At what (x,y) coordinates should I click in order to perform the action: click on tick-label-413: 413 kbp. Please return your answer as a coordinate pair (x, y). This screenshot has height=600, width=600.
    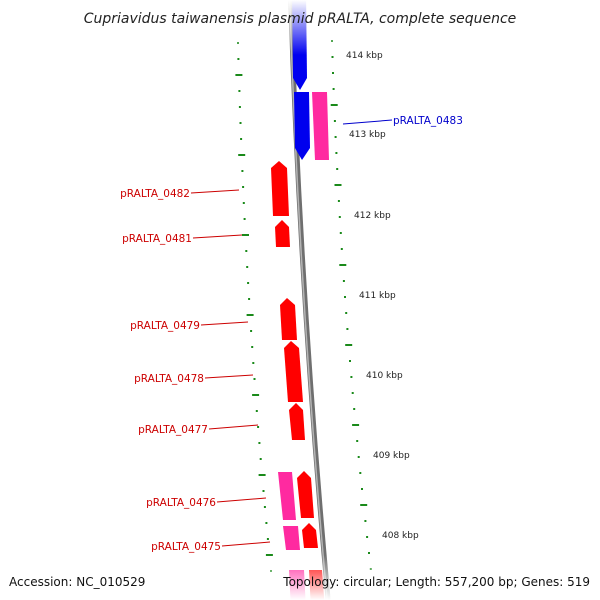
    Looking at the image, I should click on (367, 135).